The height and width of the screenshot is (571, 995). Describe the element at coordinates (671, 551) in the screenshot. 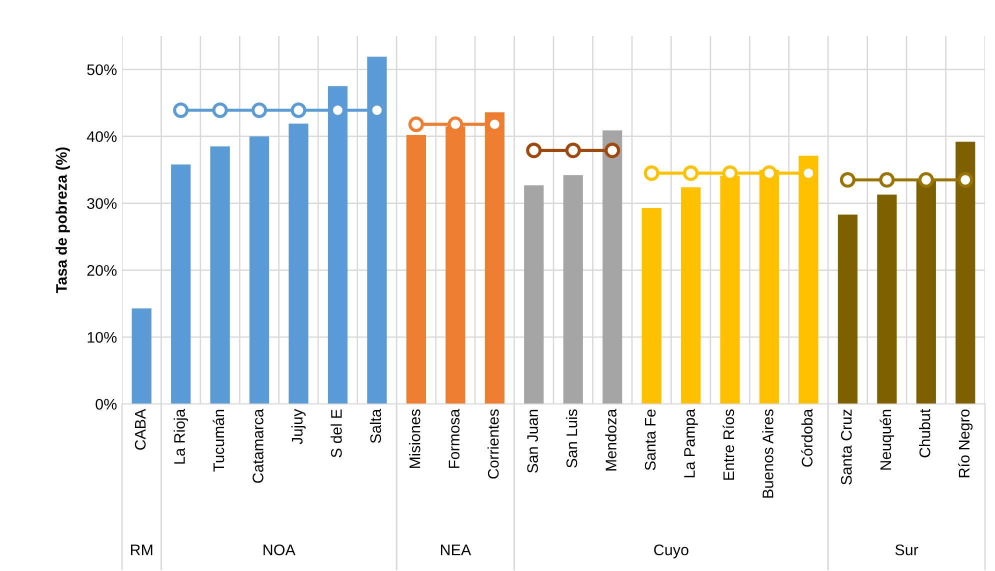

I see `text: Cuyo` at that location.